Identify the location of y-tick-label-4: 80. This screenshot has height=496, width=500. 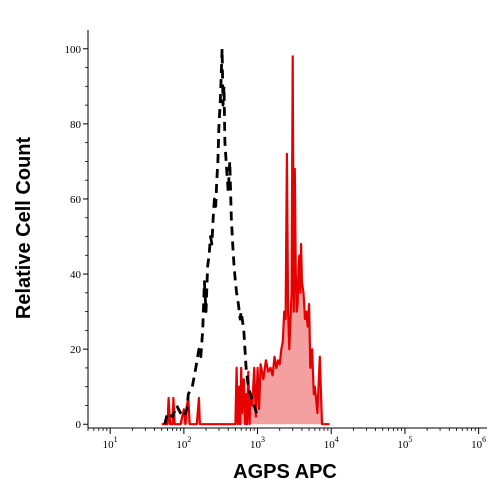
(76, 125).